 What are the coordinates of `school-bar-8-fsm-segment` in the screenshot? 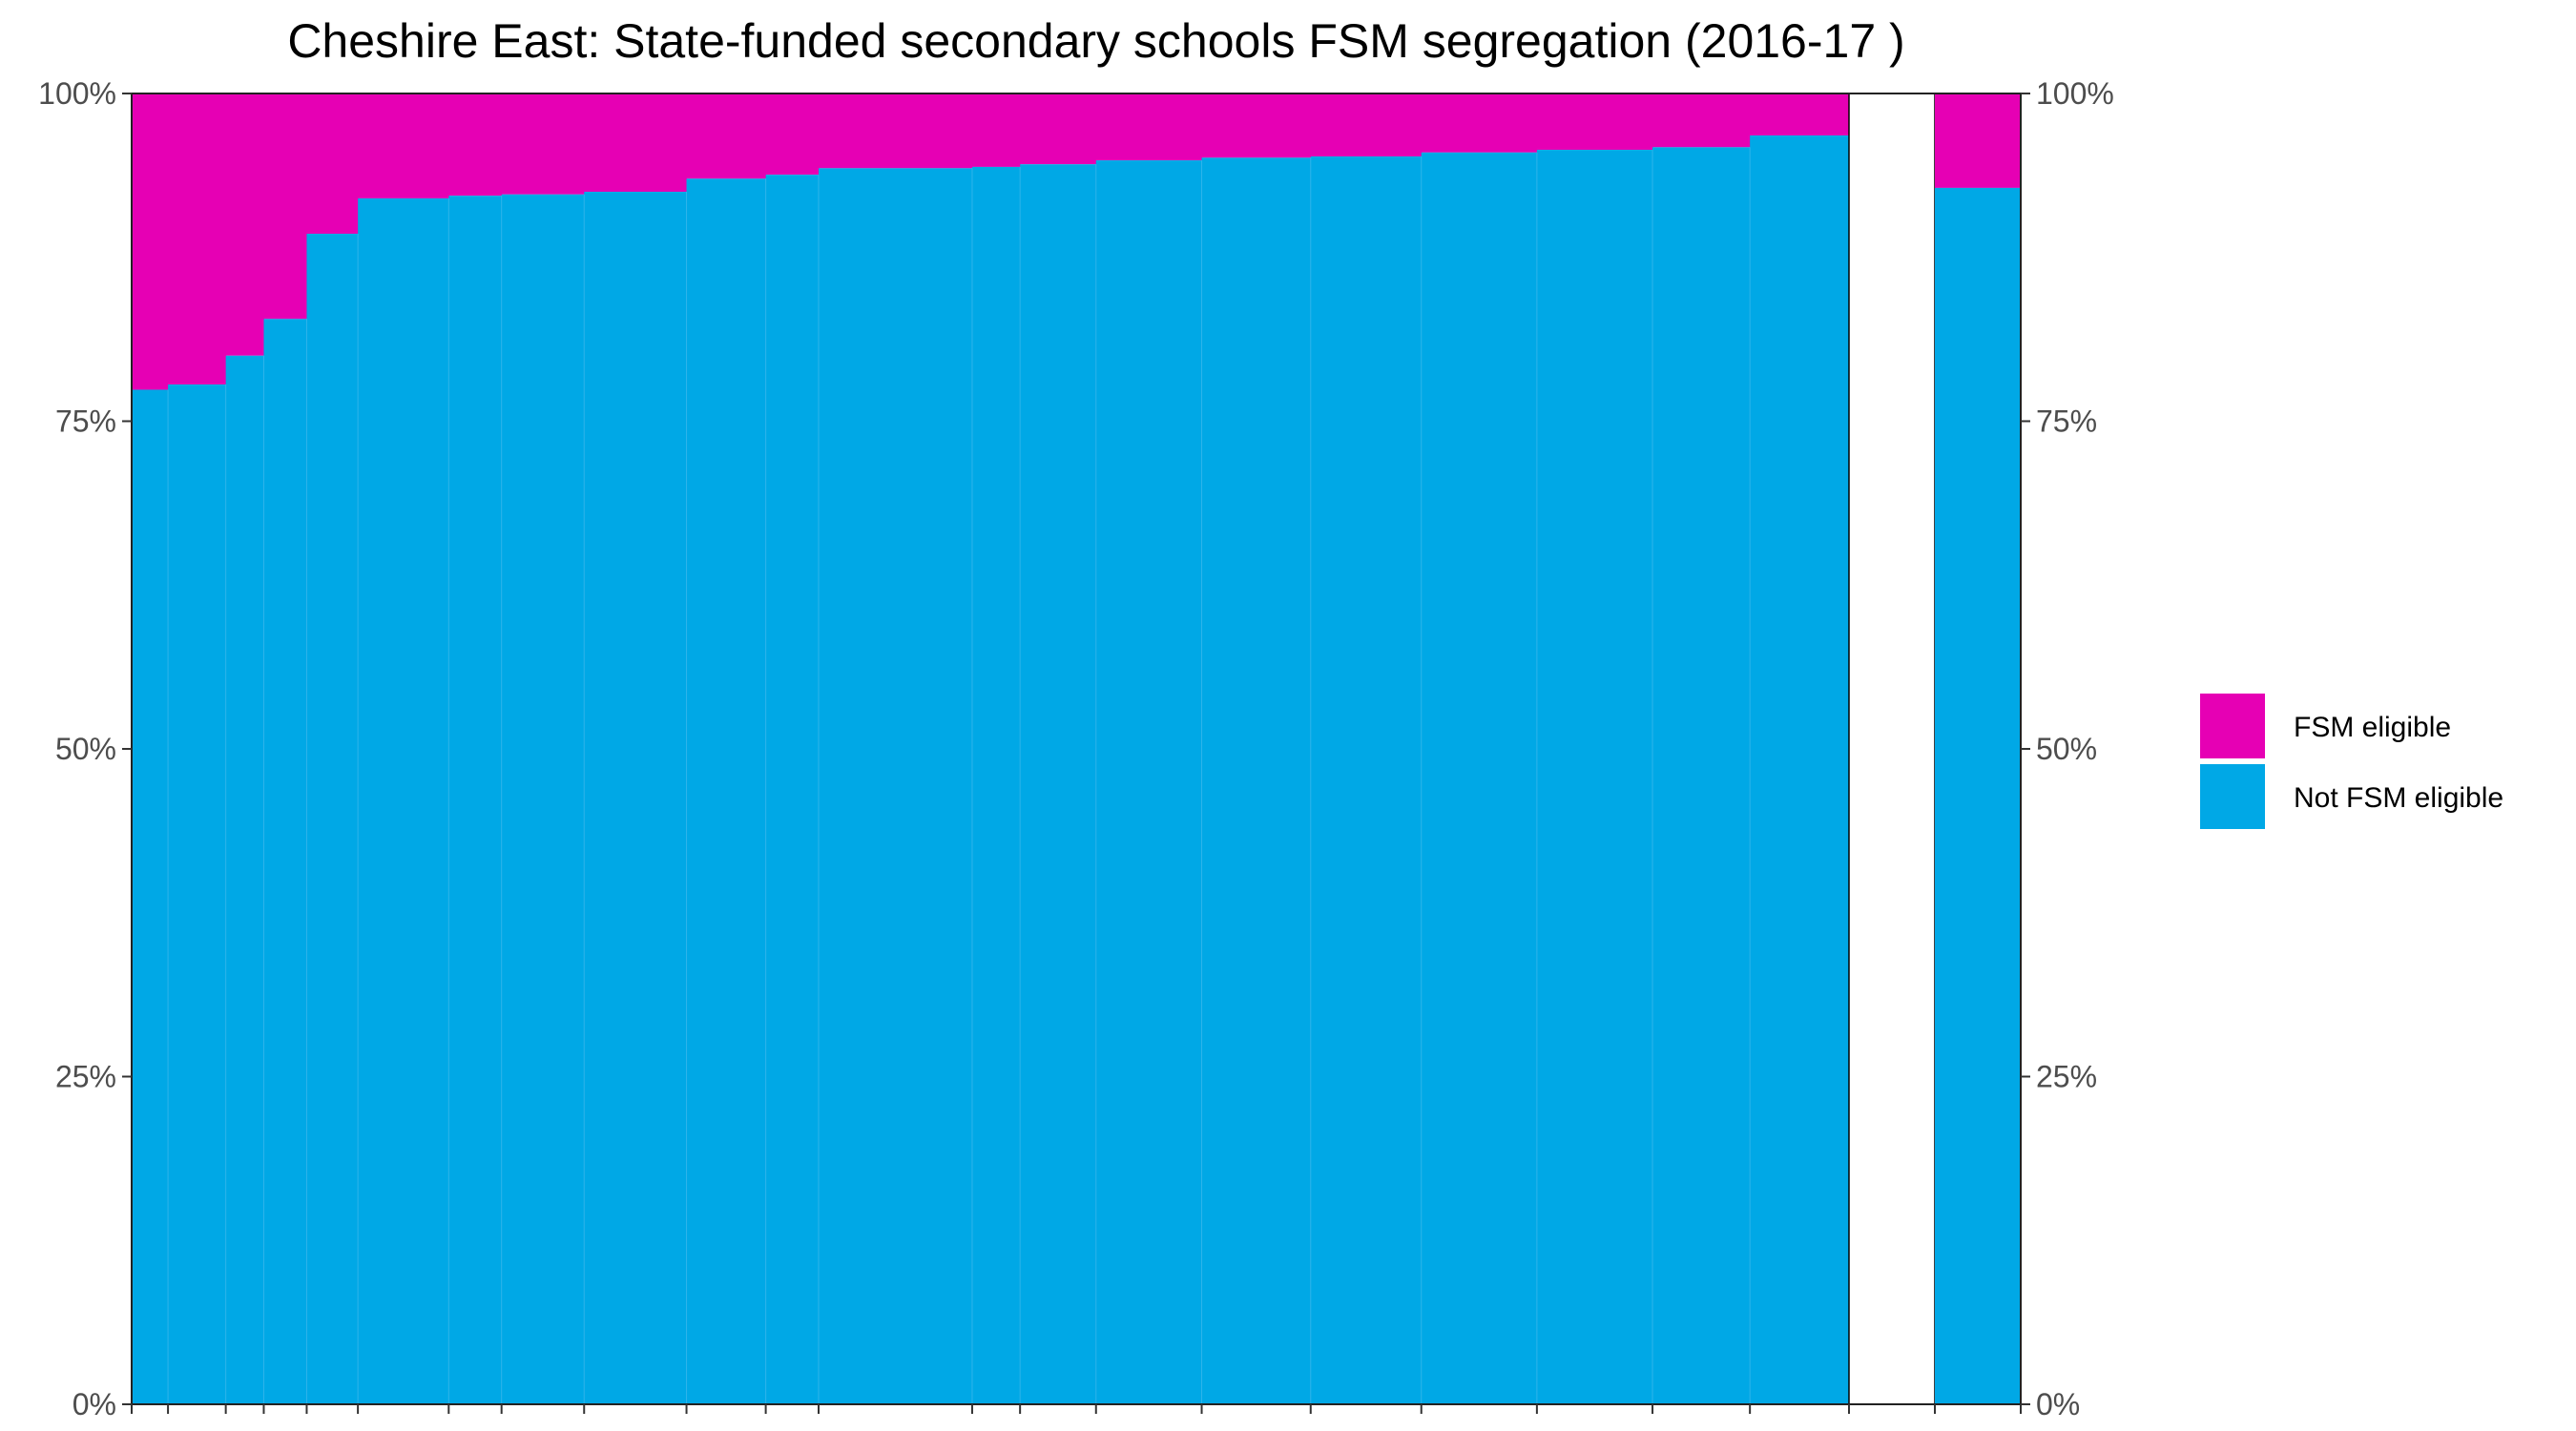 It's located at (543, 144).